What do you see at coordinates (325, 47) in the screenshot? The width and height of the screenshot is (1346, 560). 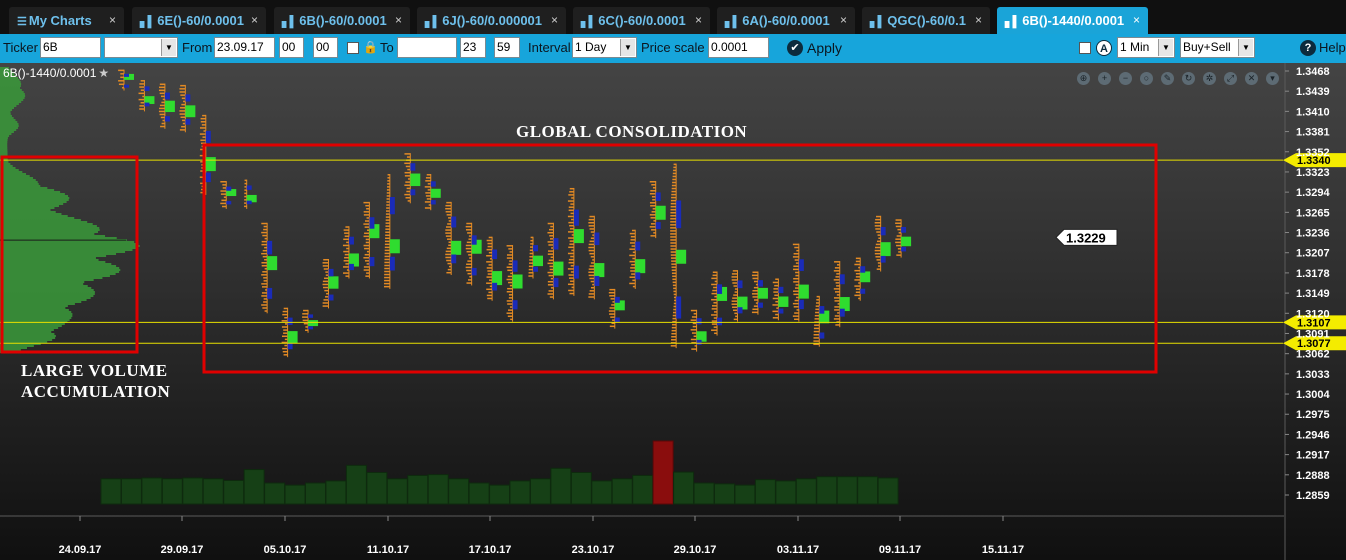 I see `from-minute-input: 00` at bounding box center [325, 47].